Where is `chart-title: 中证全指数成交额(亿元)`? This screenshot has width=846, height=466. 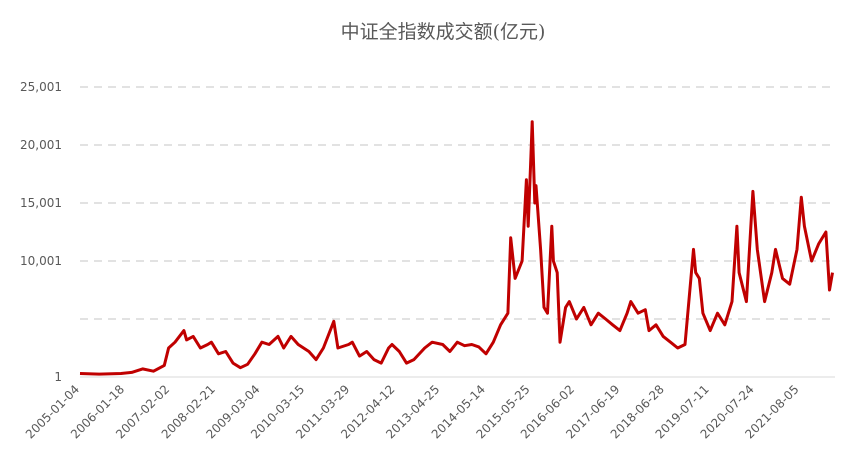 chart-title: 中证全指数成交额(亿元) is located at coordinates (443, 32).